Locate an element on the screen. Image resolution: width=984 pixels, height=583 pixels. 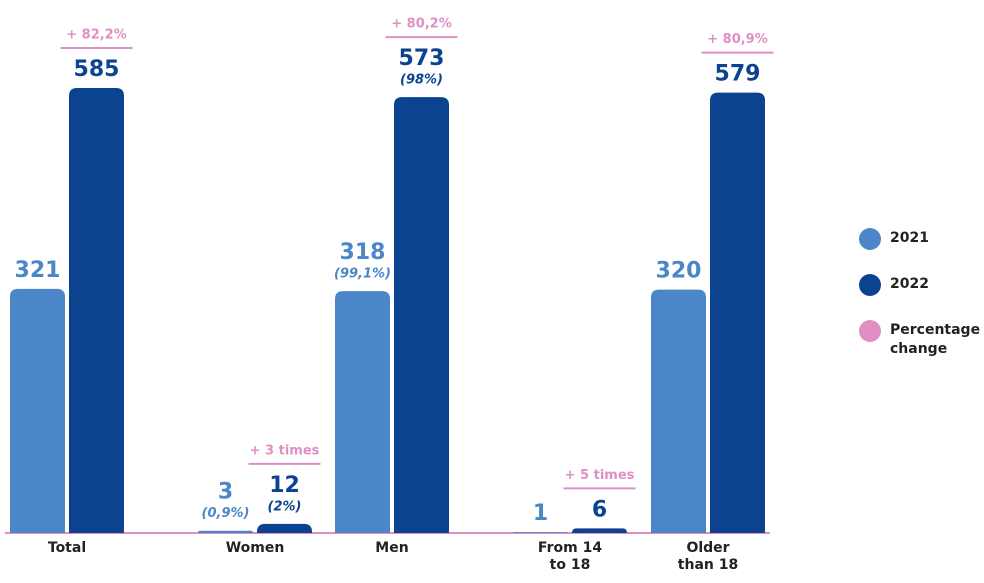
change-label: + 80,9% is located at coordinates (737, 39).